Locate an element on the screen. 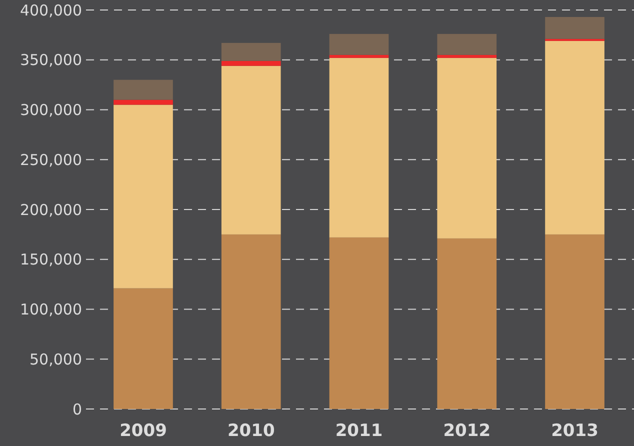 The image size is (634, 446). x-tick-label: 2011 is located at coordinates (359, 431).